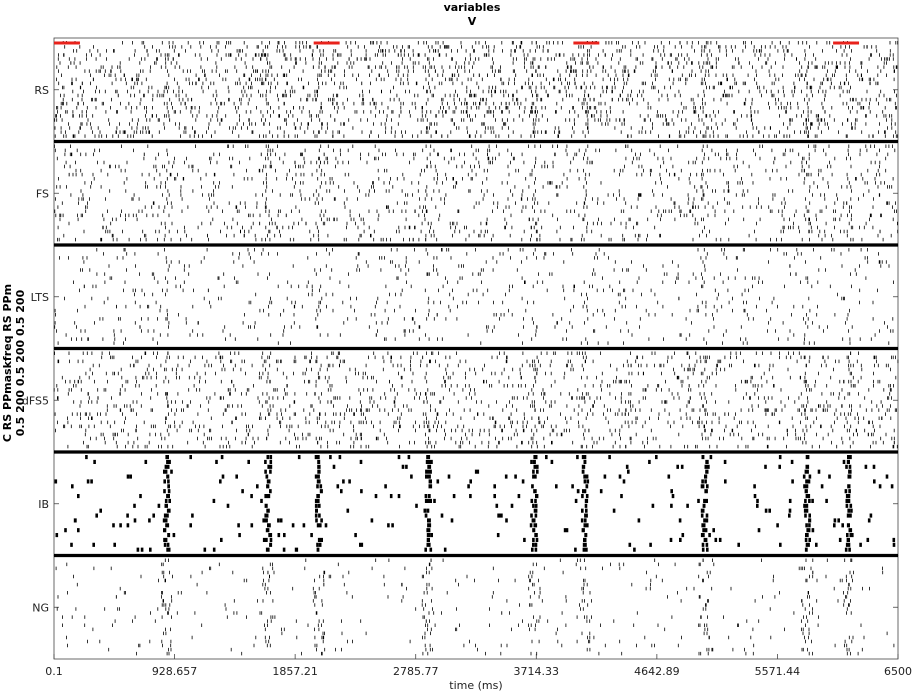 The image size is (922, 691). I want to click on spikes-IB, so click(475, 503).